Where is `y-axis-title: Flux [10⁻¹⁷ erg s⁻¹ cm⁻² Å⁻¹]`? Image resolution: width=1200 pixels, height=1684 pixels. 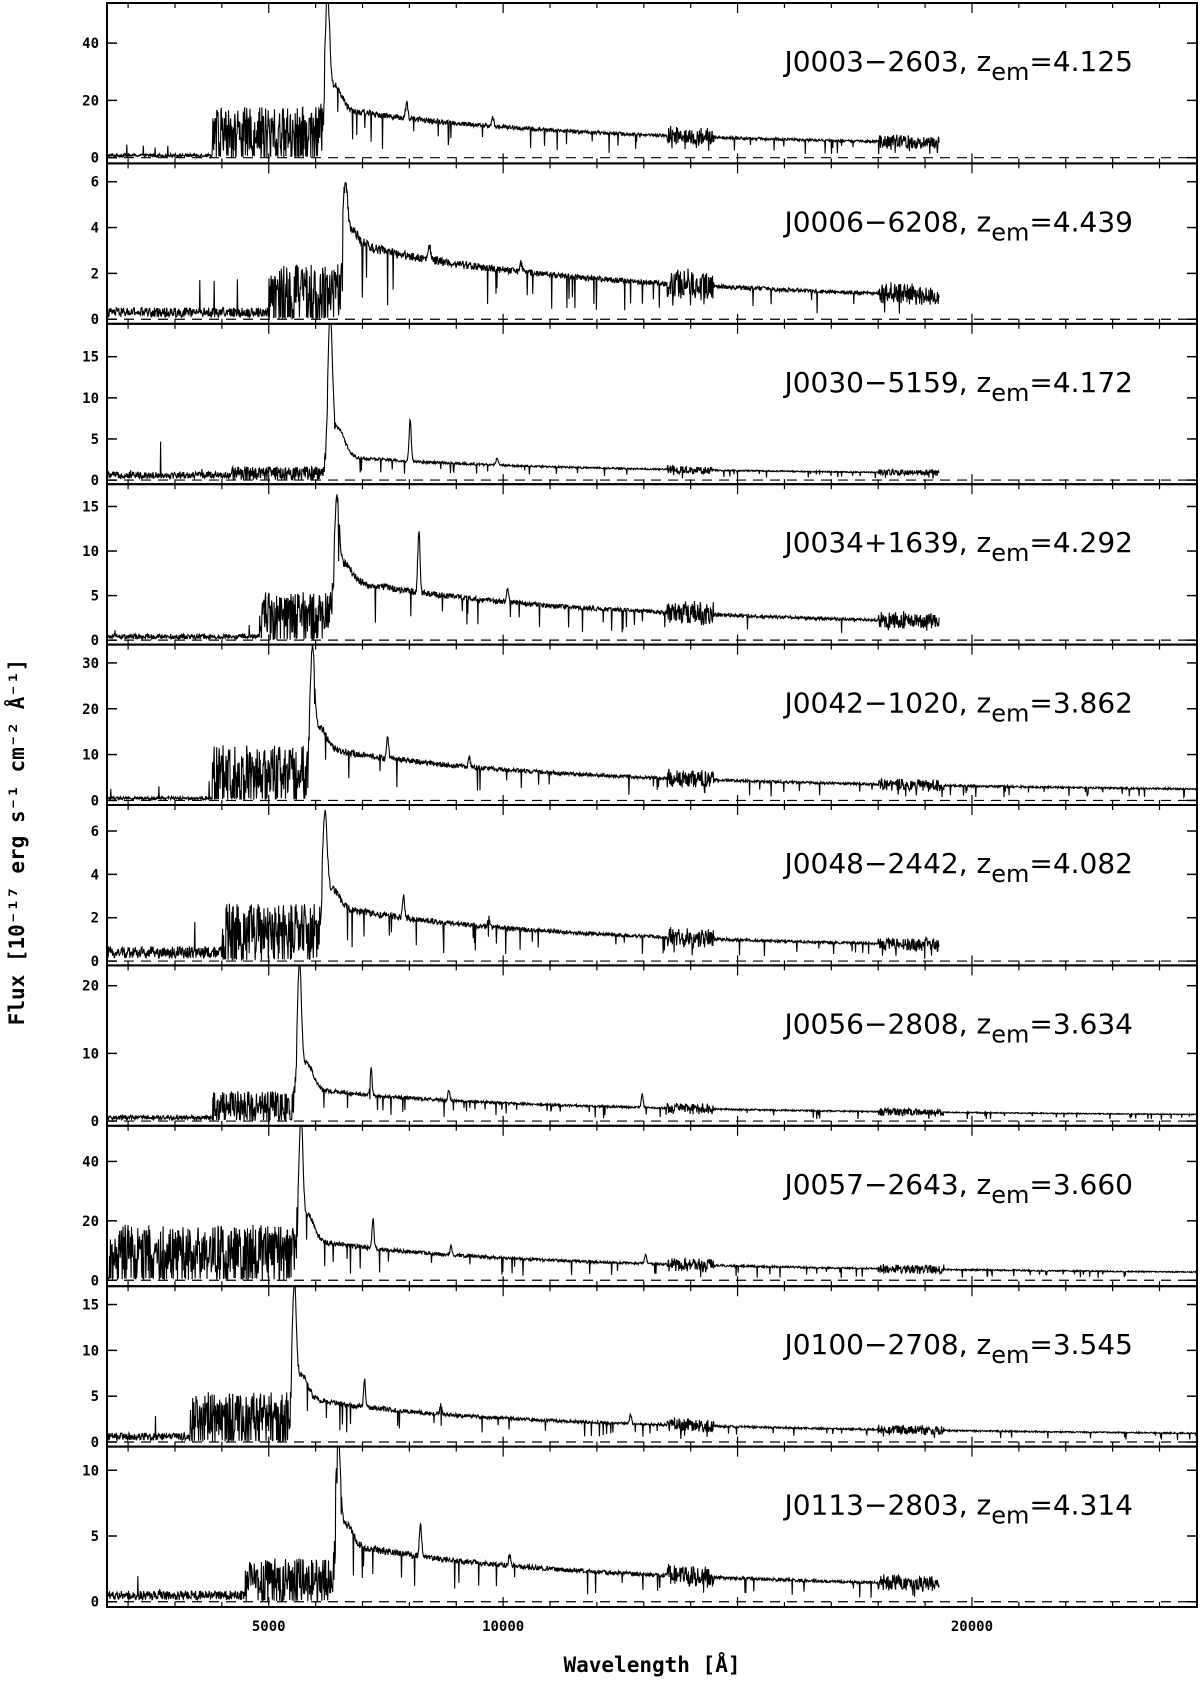
y-axis-title: Flux [10⁻¹⁷ erg s⁻¹ cm⁻² Å⁻¹] is located at coordinates (16, 842).